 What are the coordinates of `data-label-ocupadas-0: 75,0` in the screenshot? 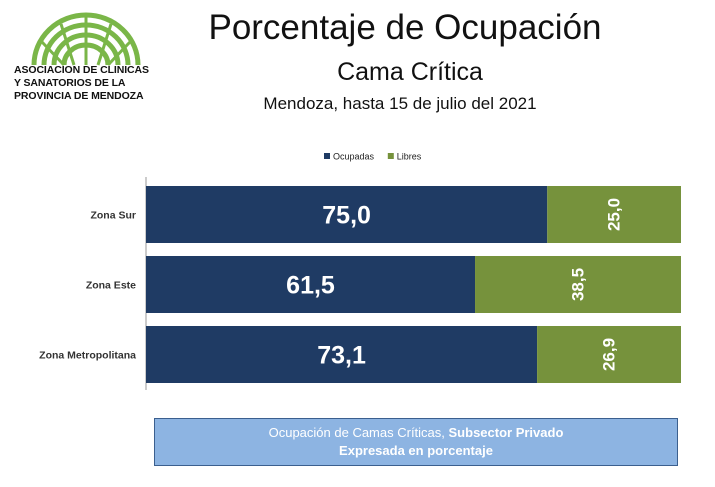 It's located at (346, 216).